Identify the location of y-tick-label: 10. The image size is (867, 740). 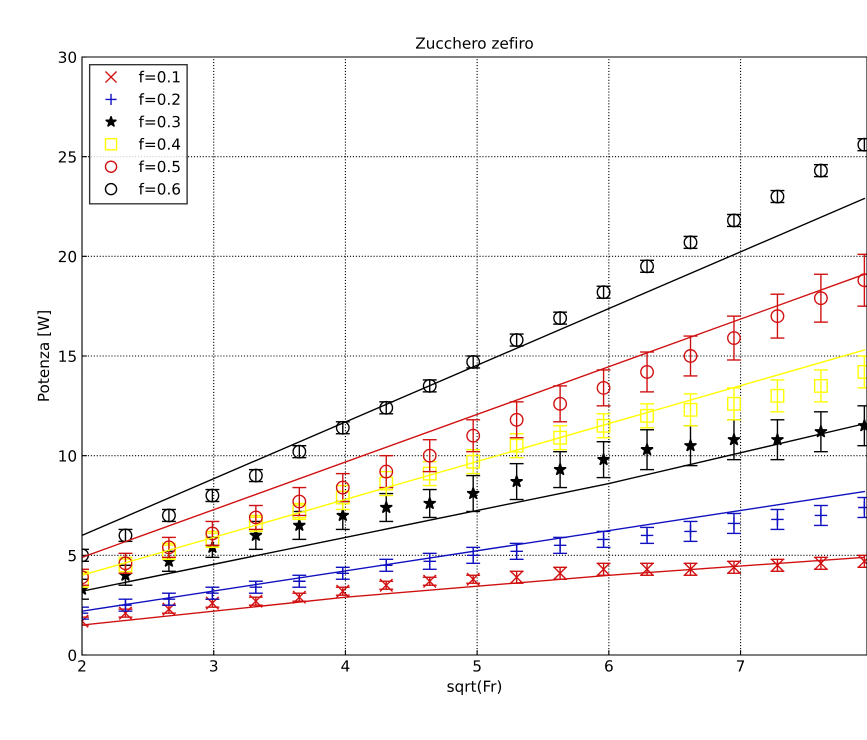
(67, 456).